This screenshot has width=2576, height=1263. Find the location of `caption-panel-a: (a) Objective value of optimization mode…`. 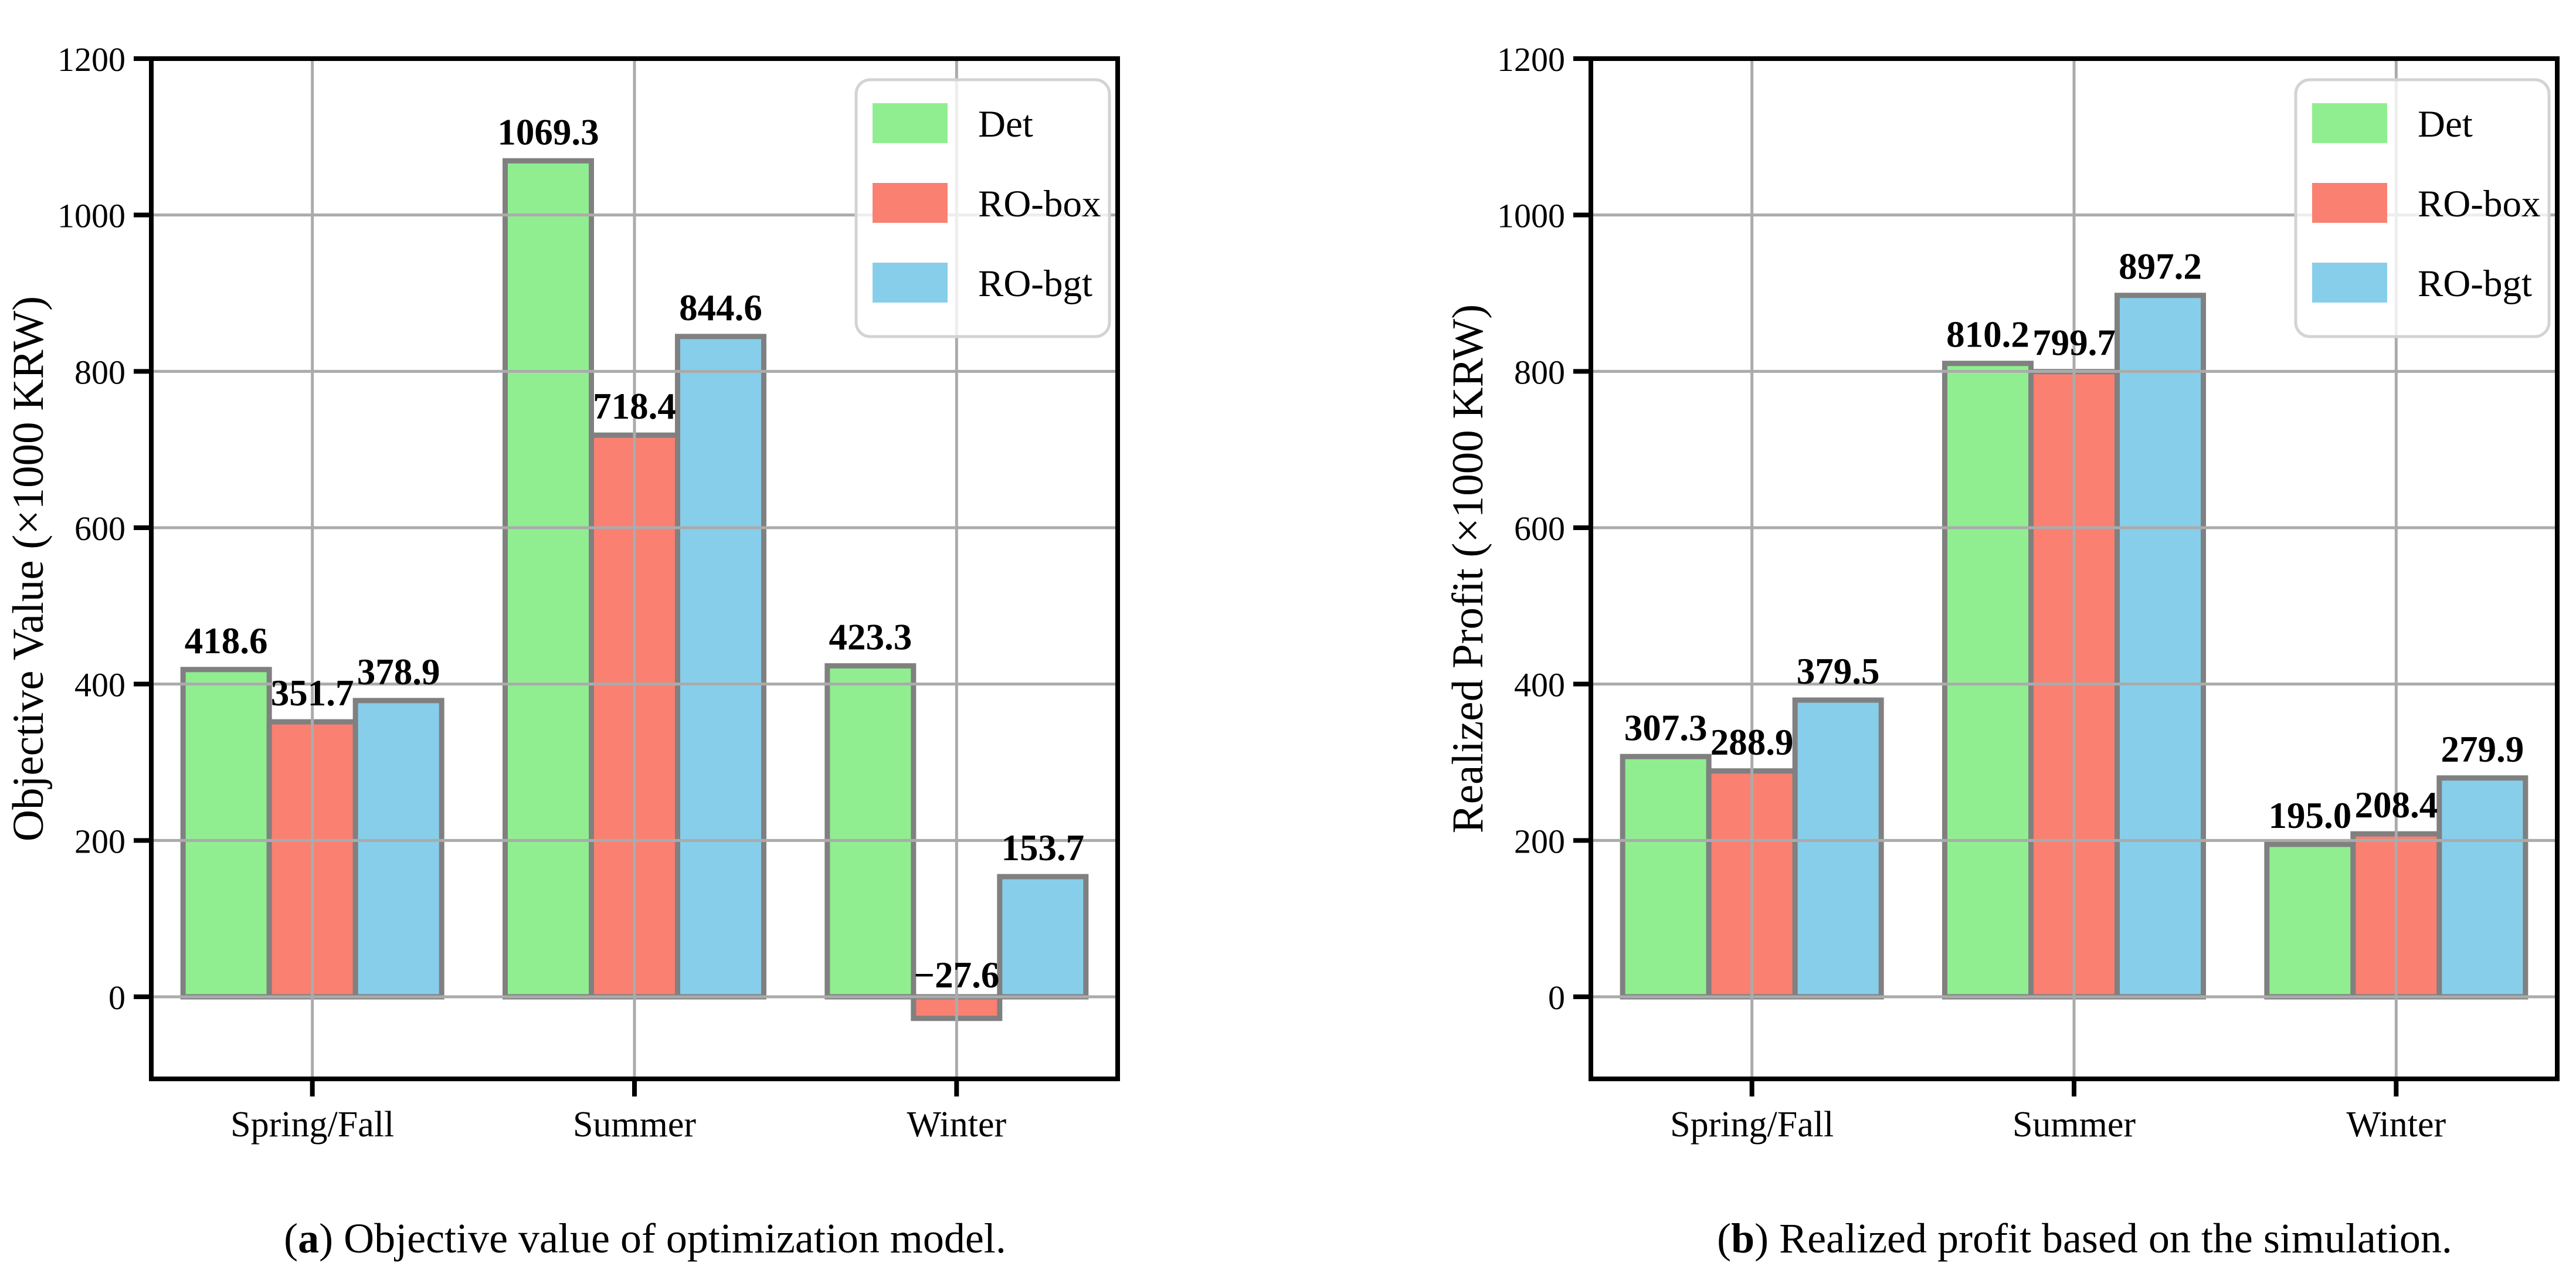

caption-panel-a: (a) Objective value of optimization mode… is located at coordinates (634, 1214).